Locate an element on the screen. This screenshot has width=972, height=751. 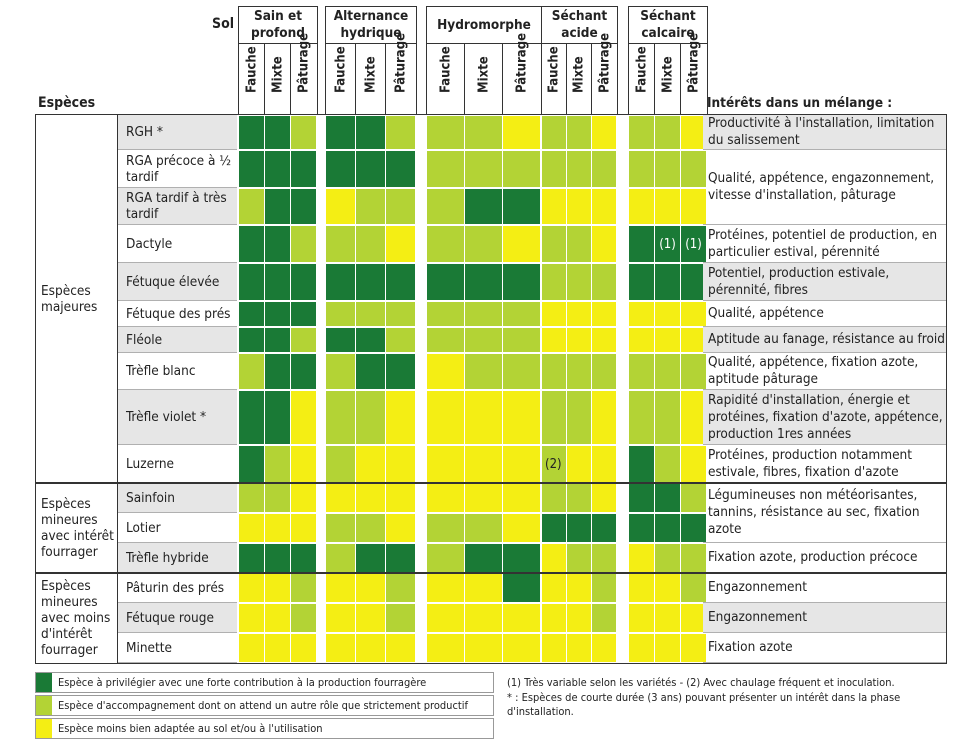
use-header: Fauche is located at coordinates (445, 79).